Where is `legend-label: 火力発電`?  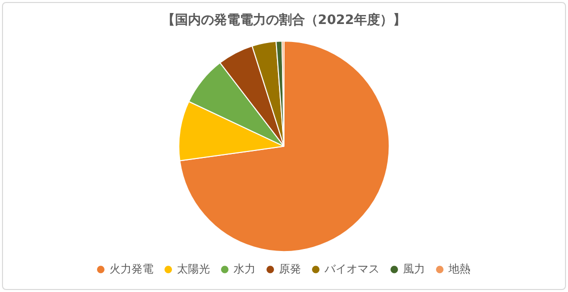
legend-label: 火力発電 is located at coordinates (131, 269).